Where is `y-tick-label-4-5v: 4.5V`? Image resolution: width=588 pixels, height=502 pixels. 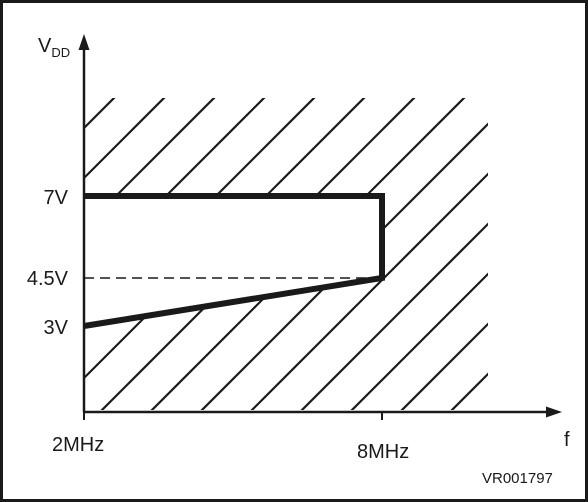 y-tick-label-4-5v: 4.5V is located at coordinates (48, 279).